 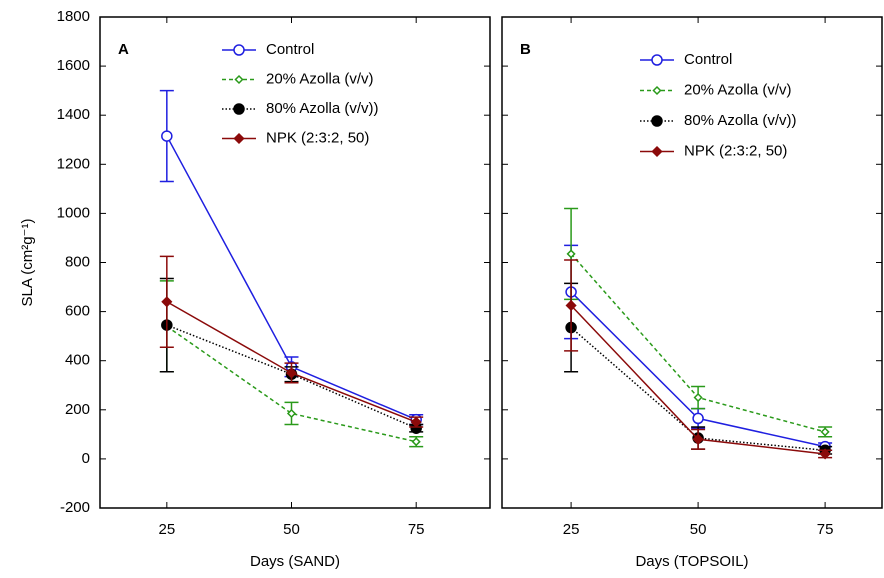 What do you see at coordinates (123, 49) in the screenshot?
I see `panel-label: A` at bounding box center [123, 49].